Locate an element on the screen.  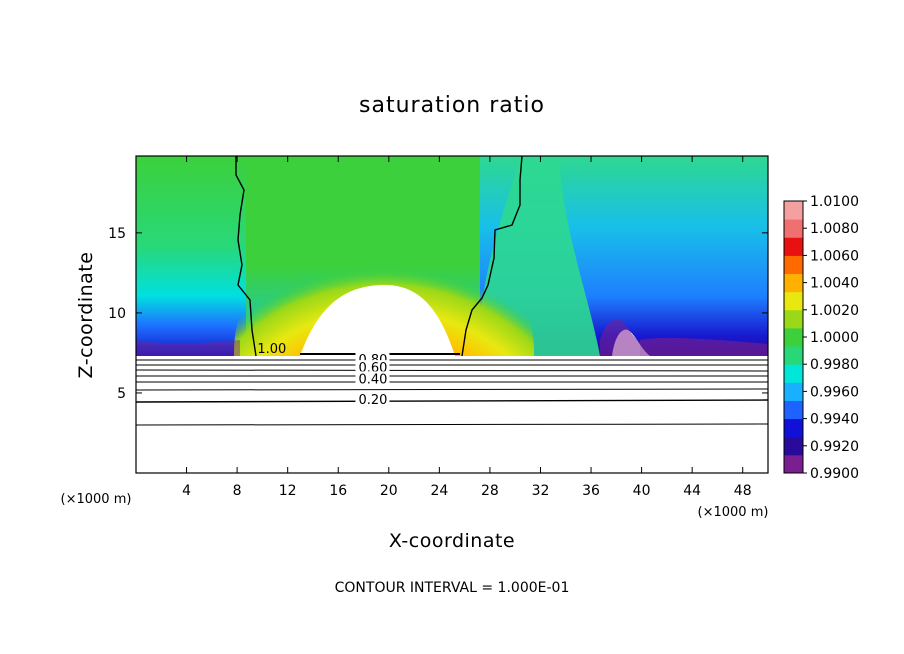
colorbar-label: 1.0040 is located at coordinates (834, 284).